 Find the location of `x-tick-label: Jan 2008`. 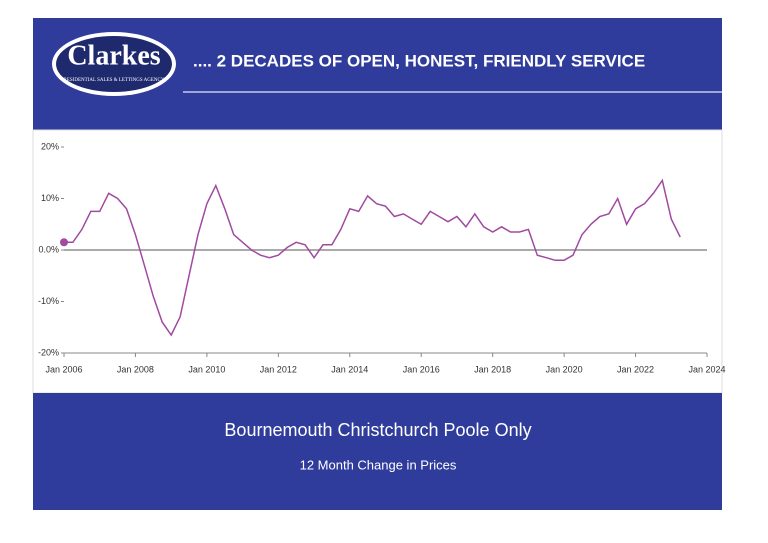

x-tick-label: Jan 2008 is located at coordinates (135, 369).